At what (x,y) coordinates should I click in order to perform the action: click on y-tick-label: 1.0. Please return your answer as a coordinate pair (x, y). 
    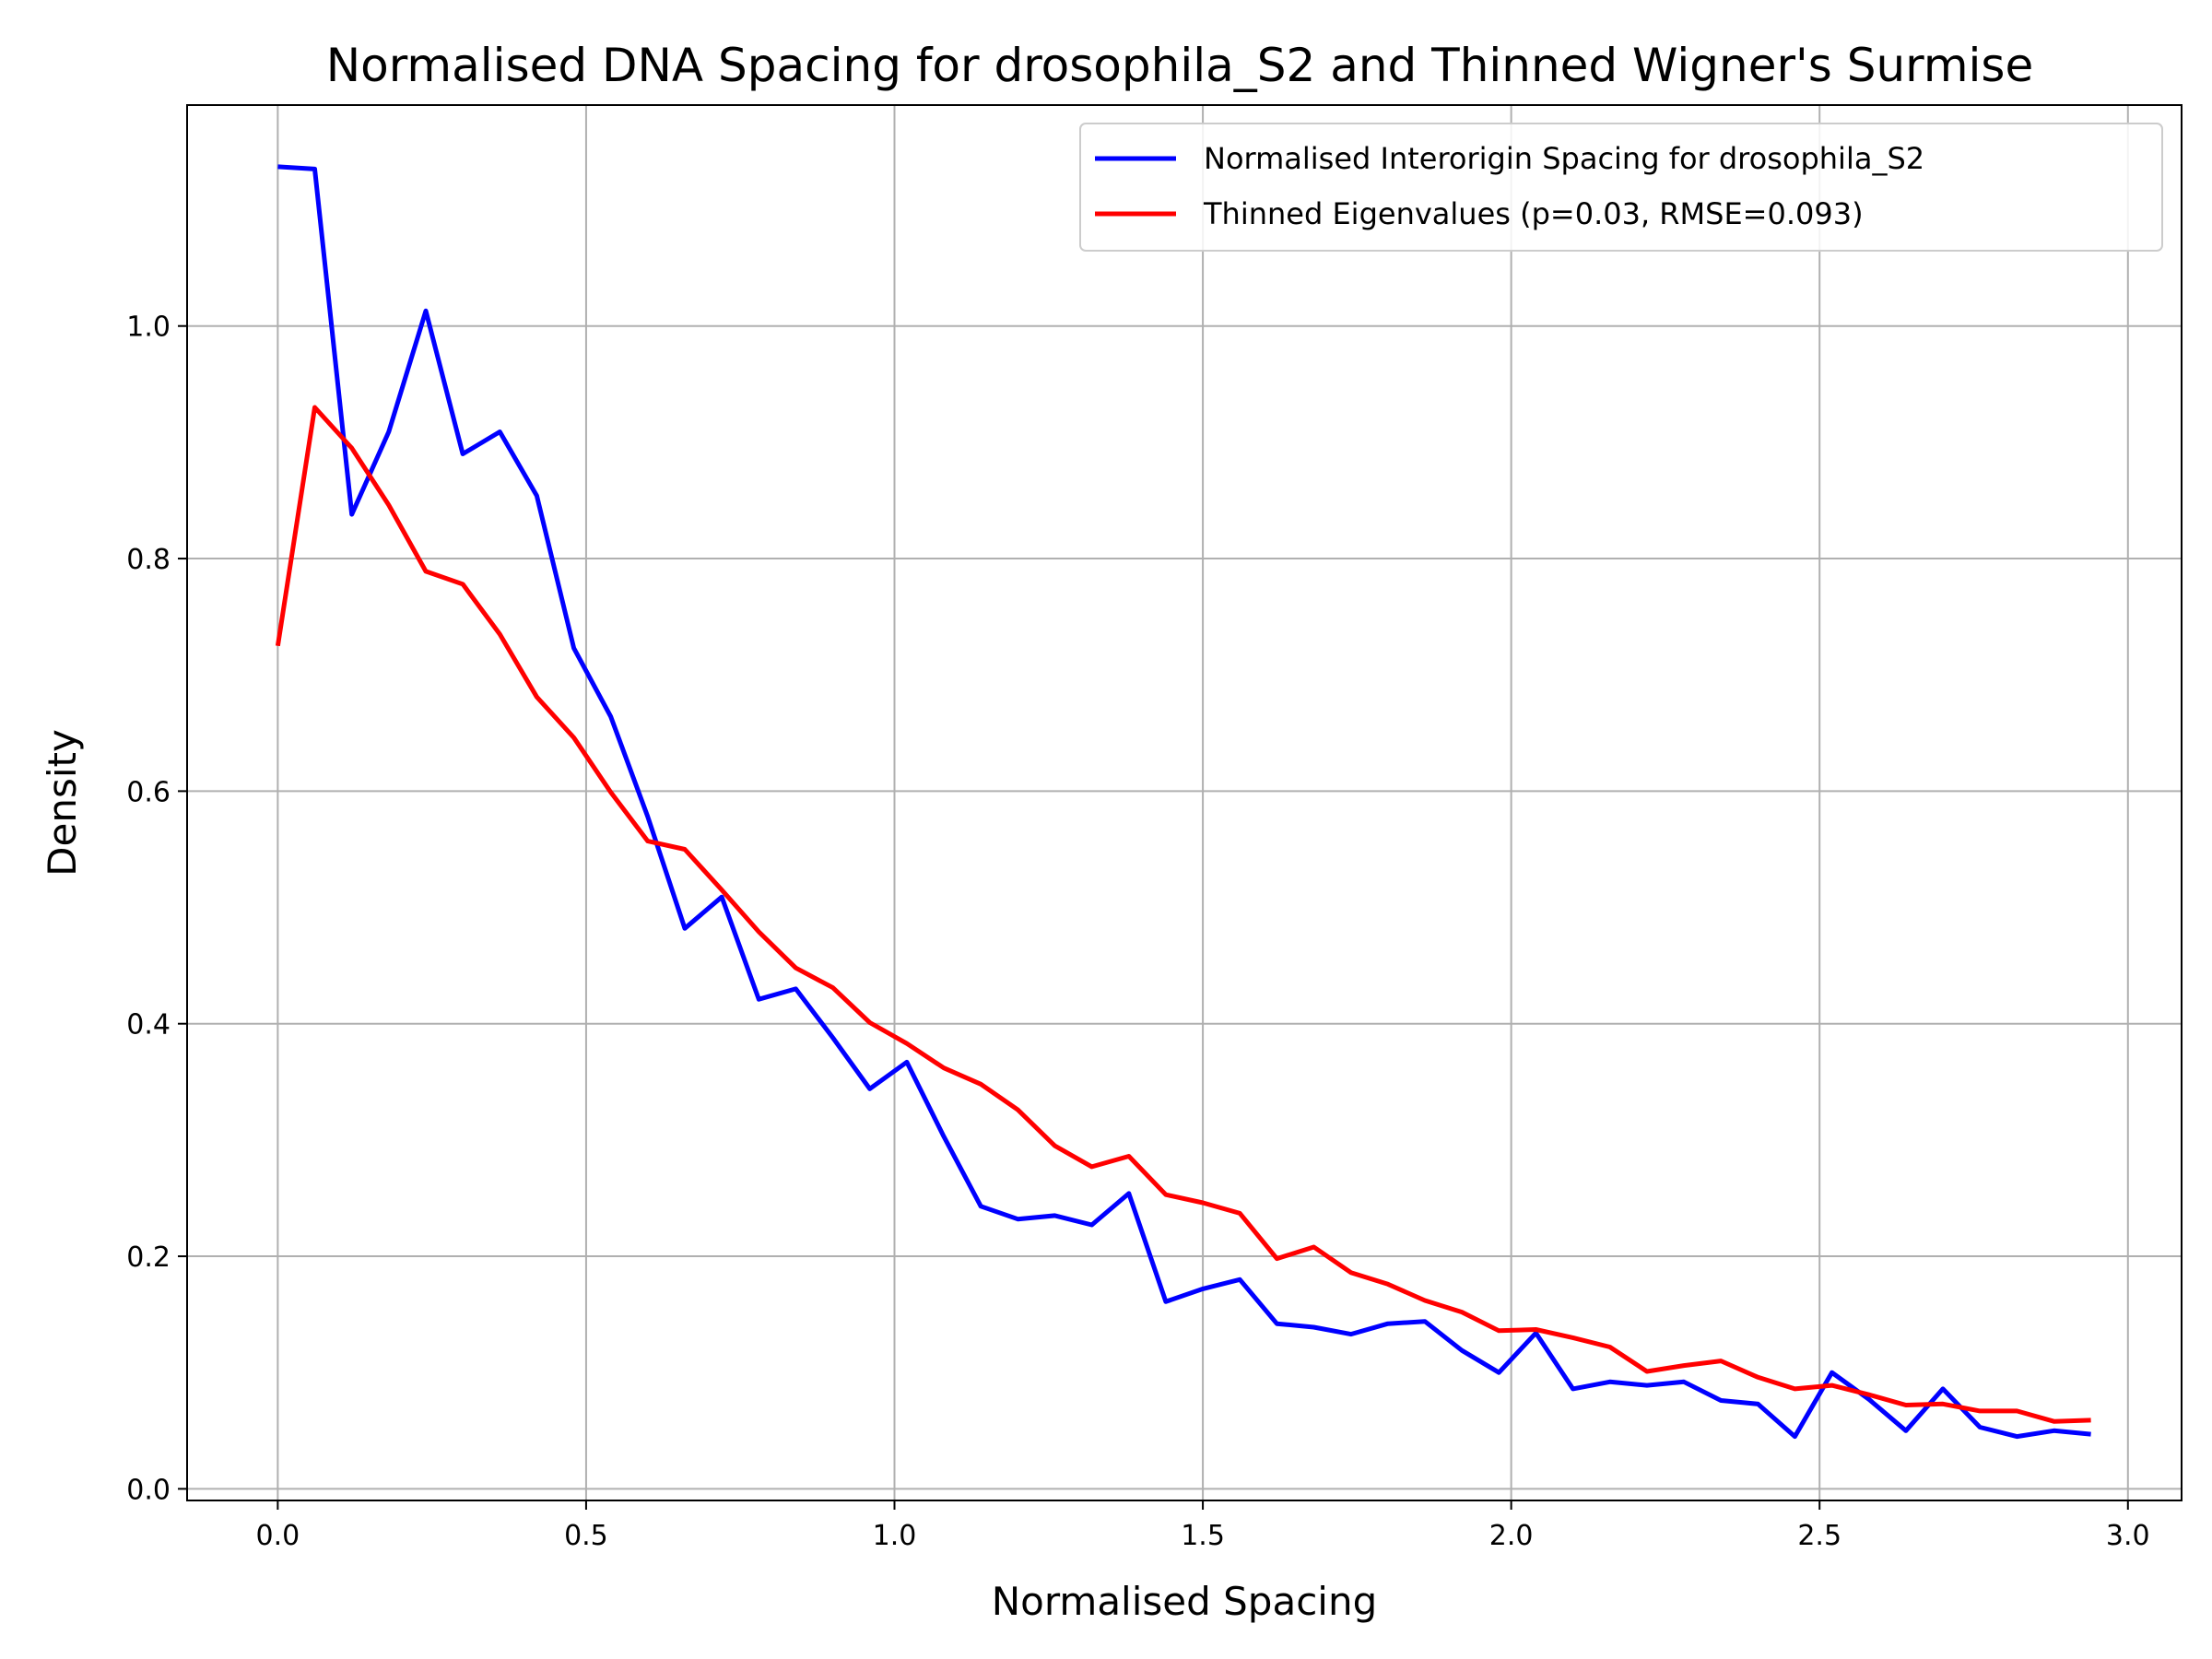
    Looking at the image, I should click on (148, 328).